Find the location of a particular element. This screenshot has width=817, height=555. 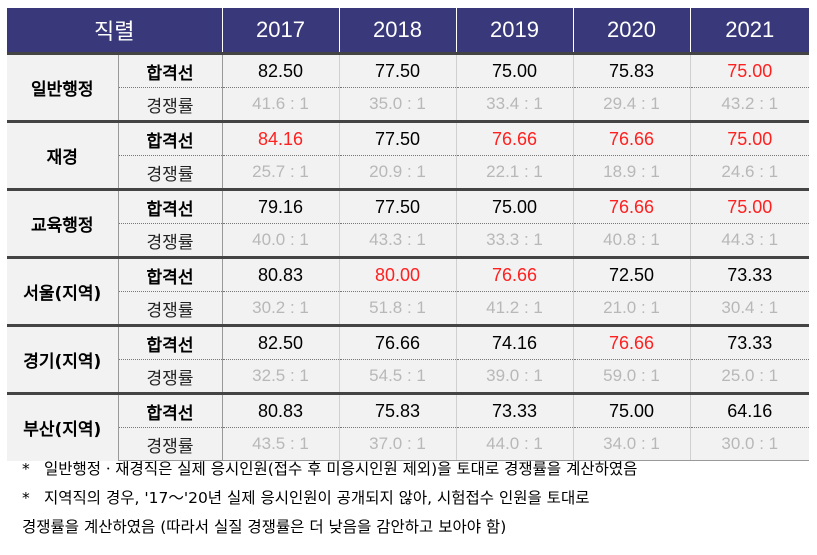

category-label: 일반행정 is located at coordinates (63, 87).